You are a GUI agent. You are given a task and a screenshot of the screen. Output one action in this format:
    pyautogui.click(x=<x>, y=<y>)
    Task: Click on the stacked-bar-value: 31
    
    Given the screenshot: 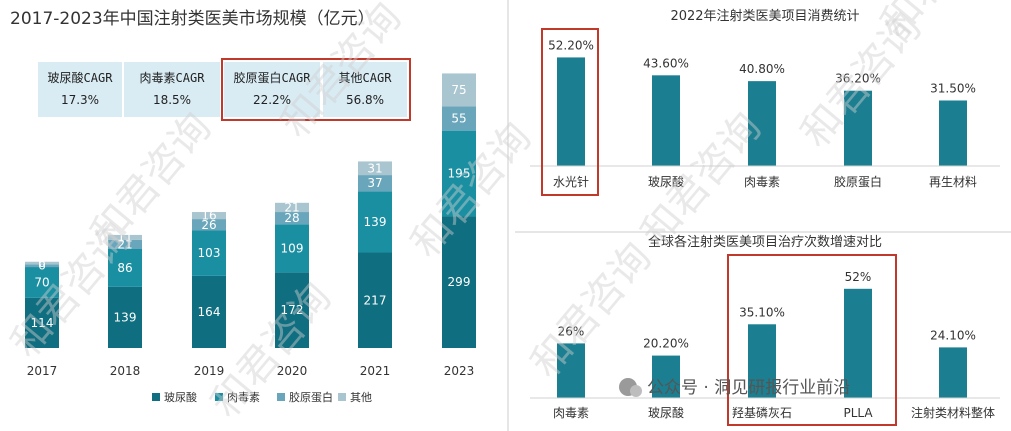 What is the action you would take?
    pyautogui.click(x=374, y=168)
    